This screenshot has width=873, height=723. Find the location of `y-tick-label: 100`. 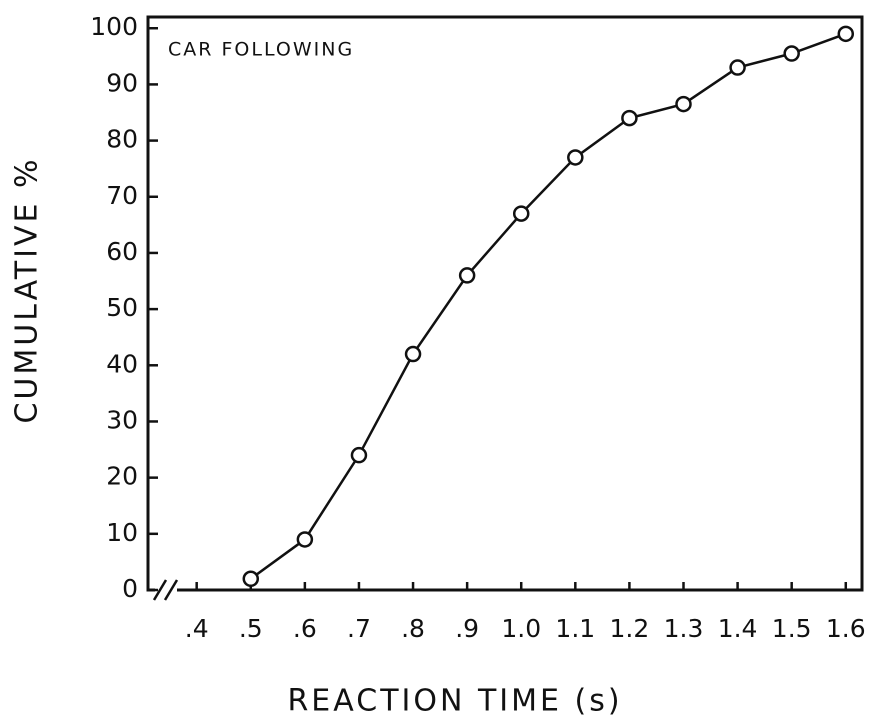

y-tick-label: 100 is located at coordinates (114, 26).